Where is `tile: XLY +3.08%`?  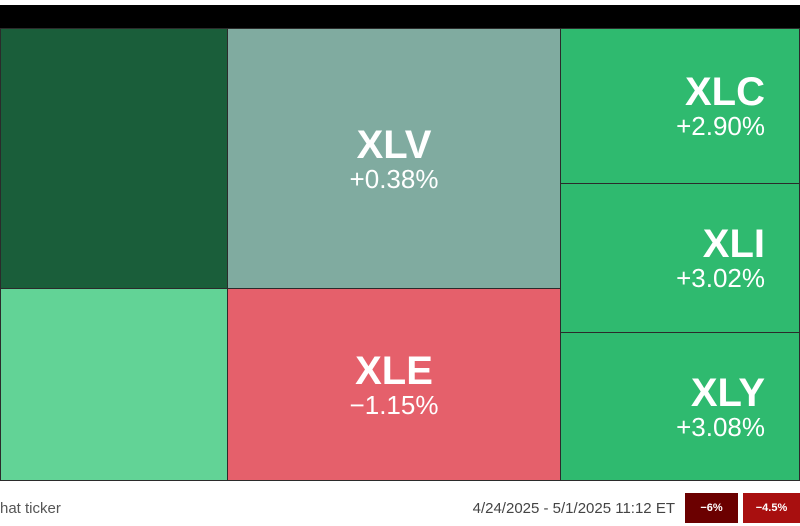 tile: XLY +3.08% is located at coordinates (680, 406).